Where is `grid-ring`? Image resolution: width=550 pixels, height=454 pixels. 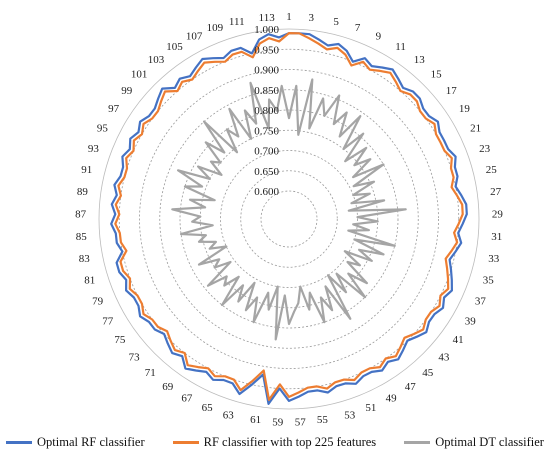
grid-ring is located at coordinates (289, 219).